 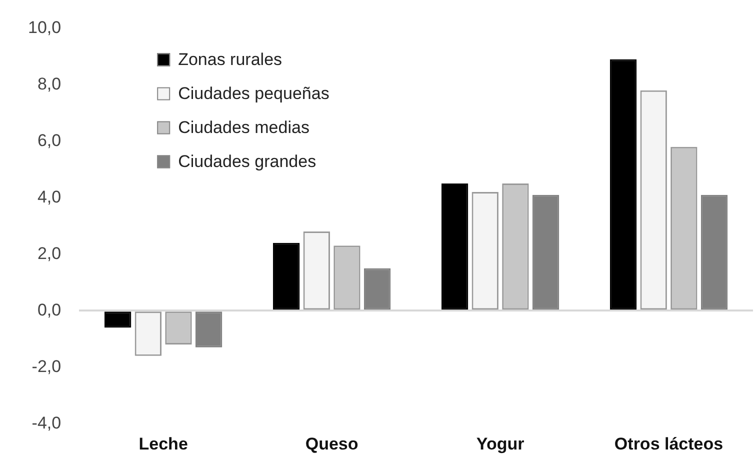 What do you see at coordinates (230, 59) in the screenshot?
I see `legend-label: Zonas rurales` at bounding box center [230, 59].